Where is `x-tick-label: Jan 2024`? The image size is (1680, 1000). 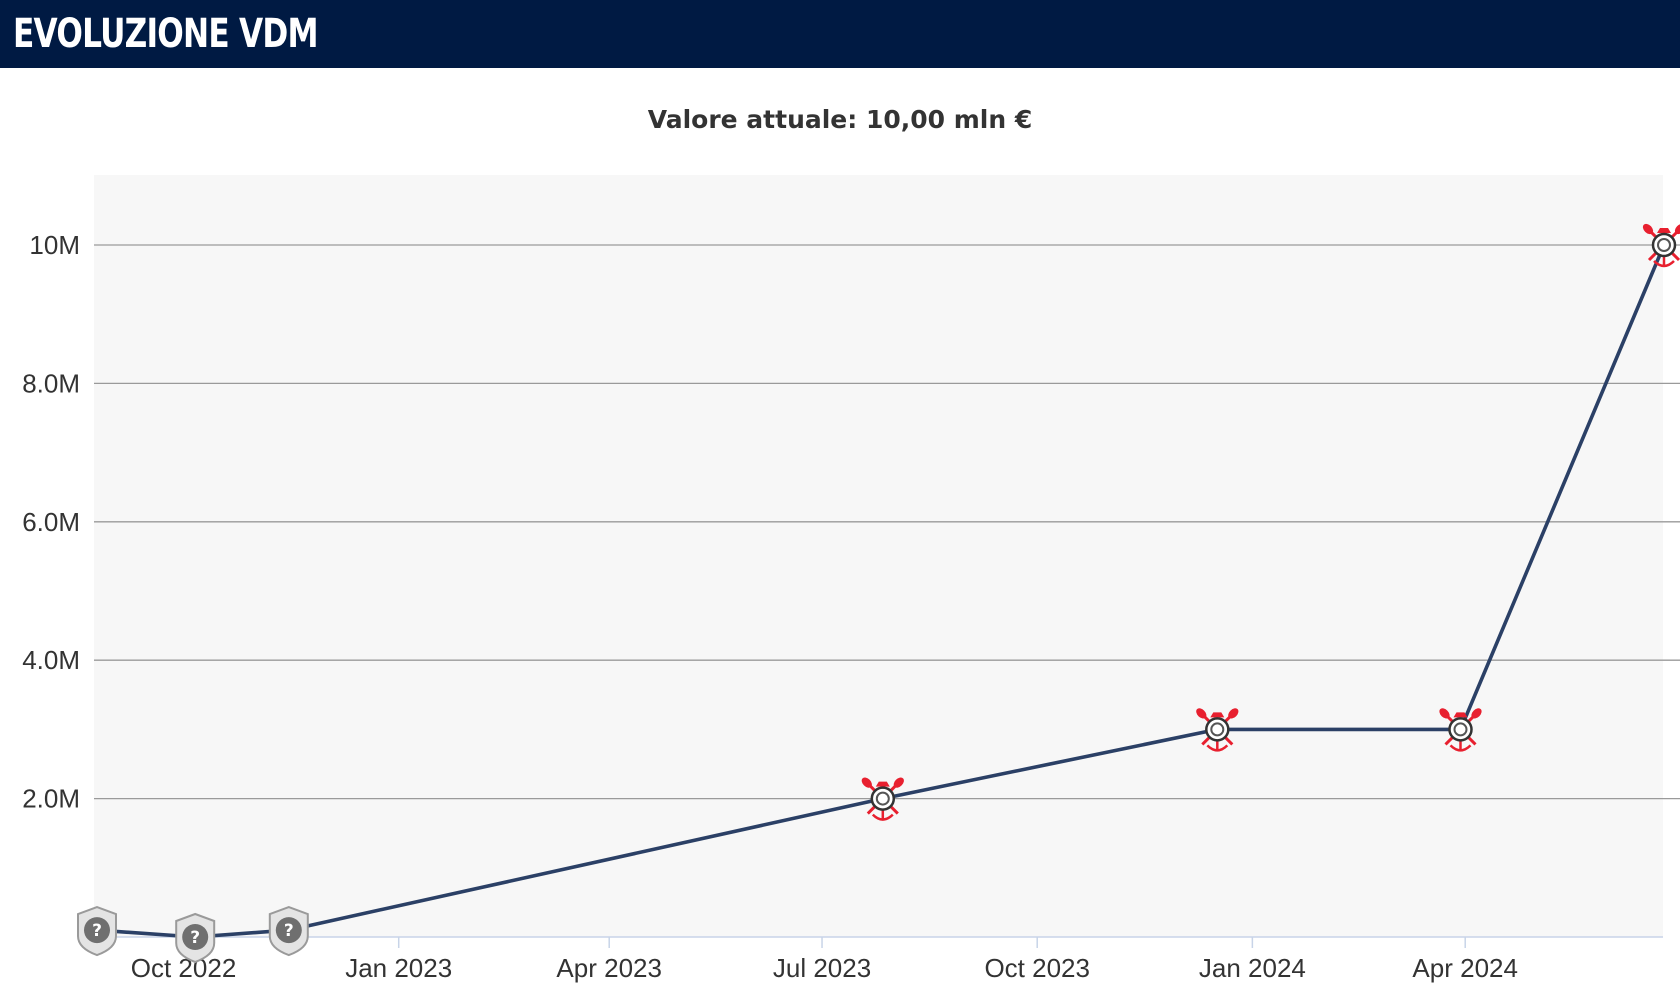
x-tick-label: Jan 2024 is located at coordinates (1252, 968).